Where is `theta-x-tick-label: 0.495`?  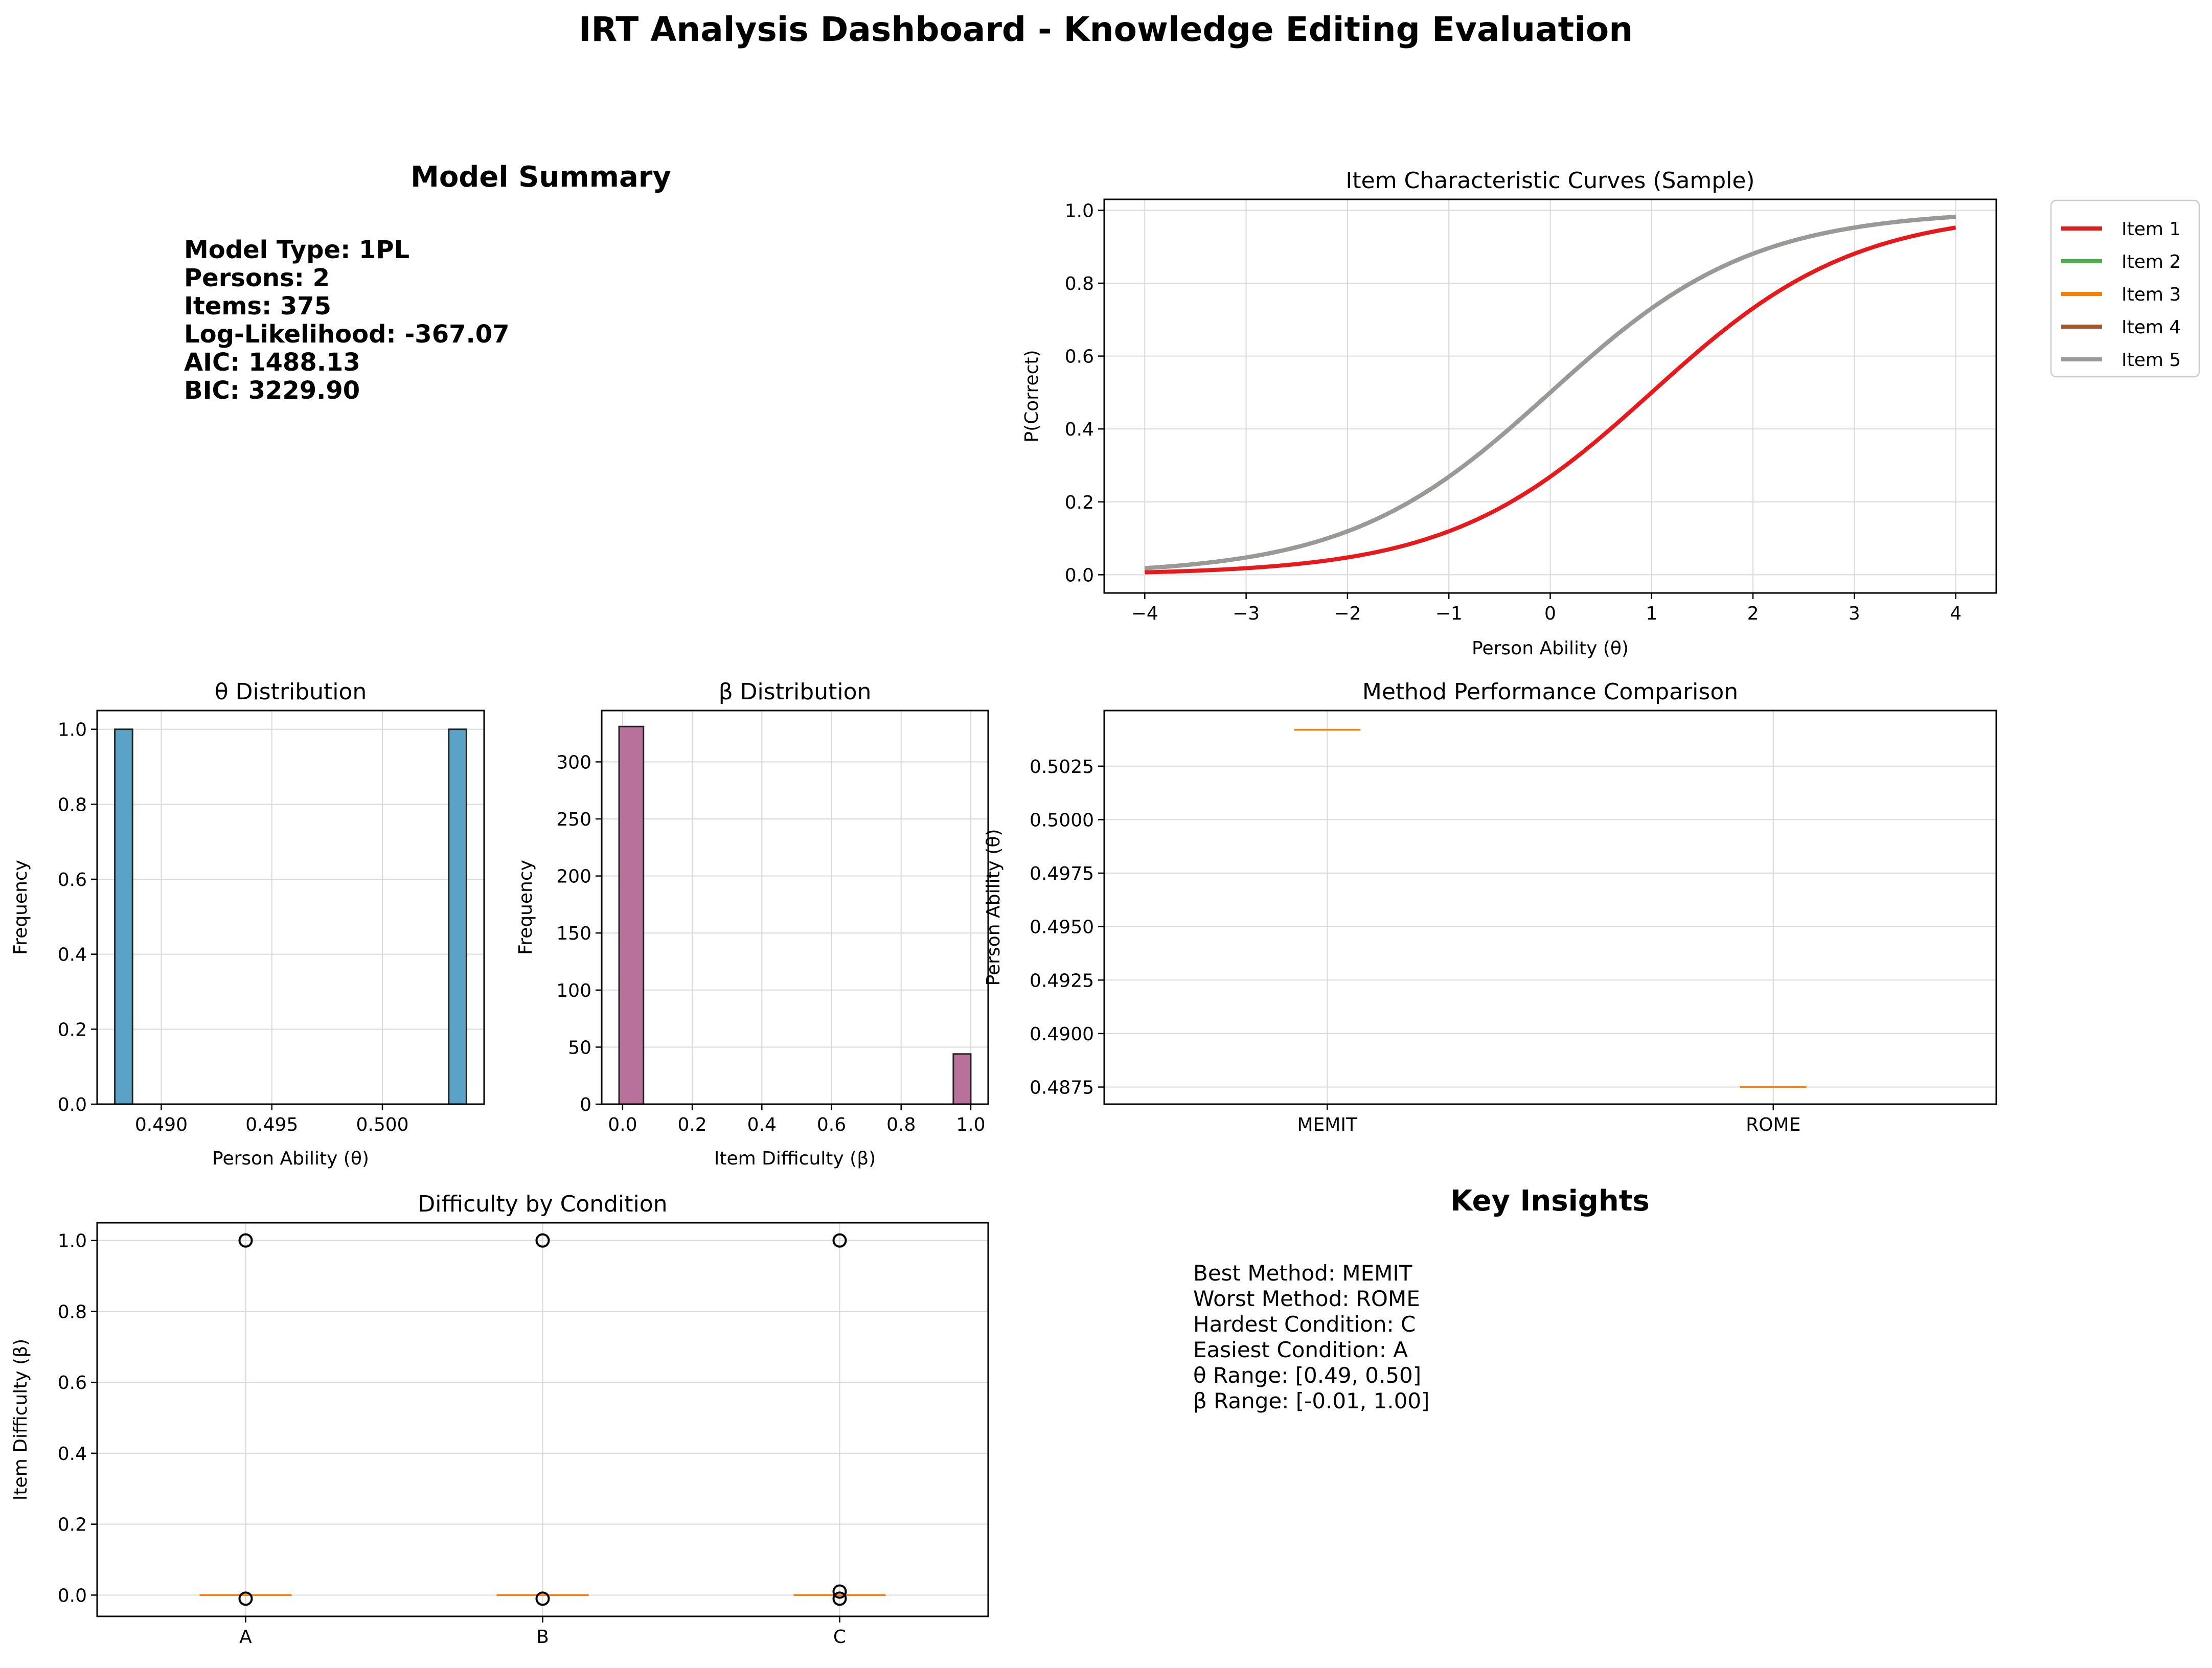
theta-x-tick-label: 0.495 is located at coordinates (271, 1124).